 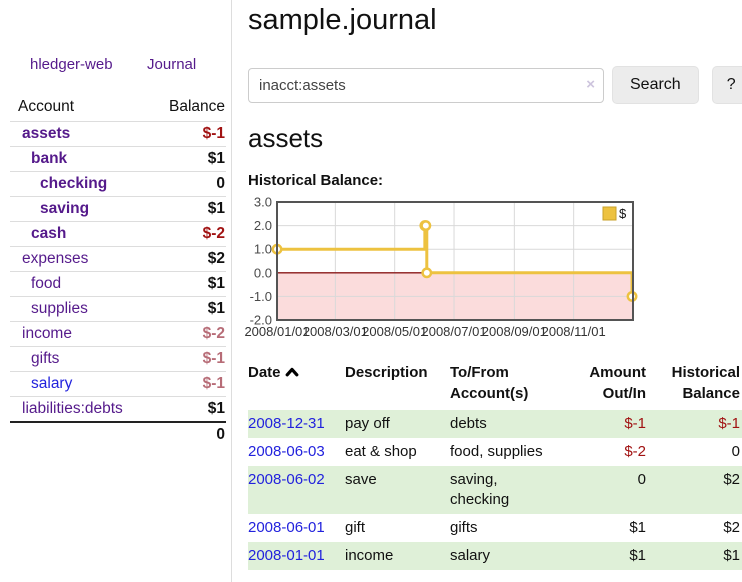 I want to click on column-header-balance: Historical Balance, so click(x=705, y=383).